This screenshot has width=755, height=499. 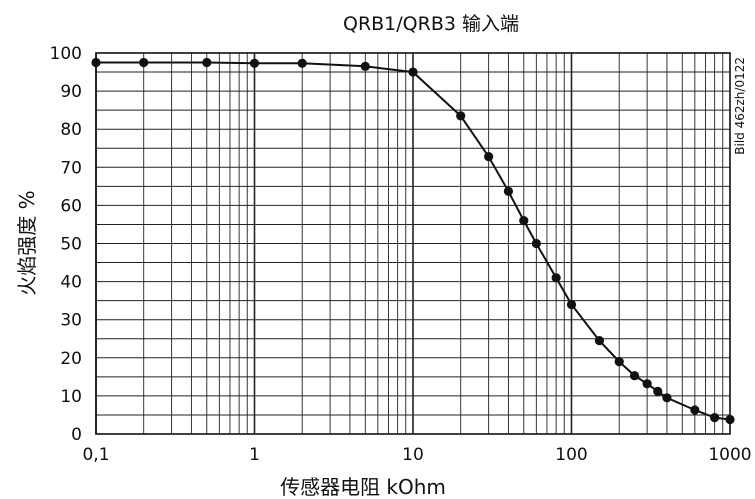 I want to click on y-tick-label: 50, so click(x=71, y=245).